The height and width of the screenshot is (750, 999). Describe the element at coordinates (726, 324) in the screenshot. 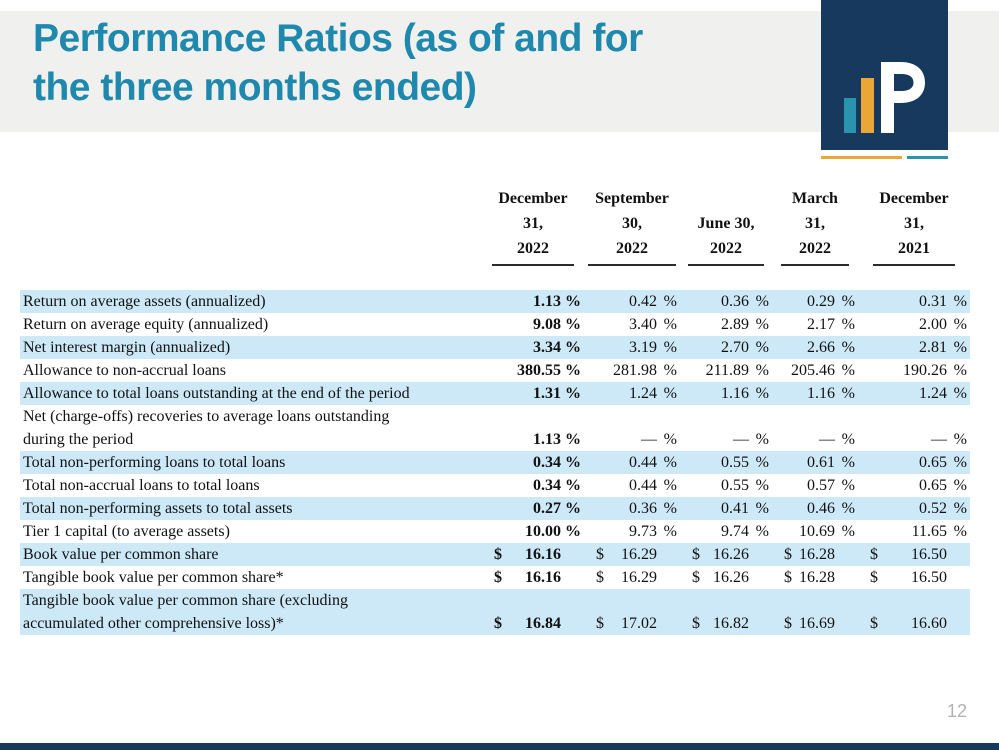

I see `cell-value: 2.89%` at that location.